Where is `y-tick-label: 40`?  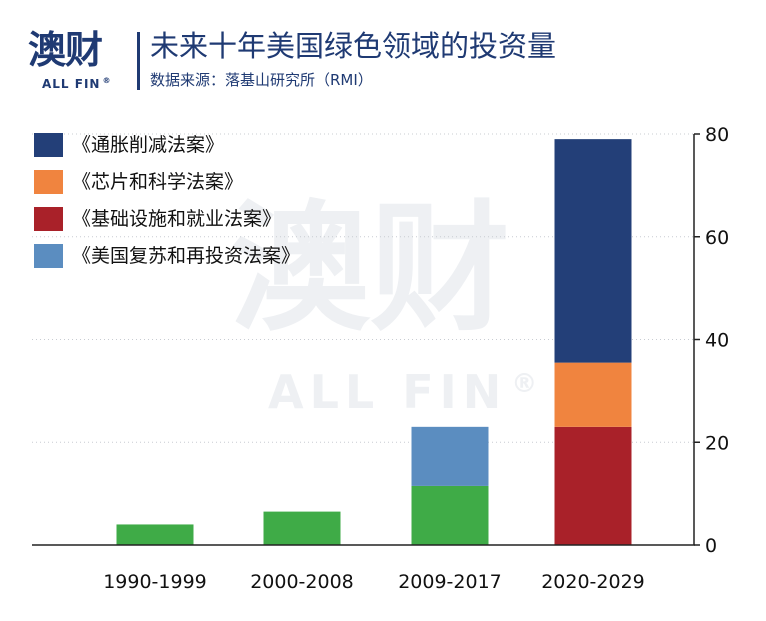 y-tick-label: 40 is located at coordinates (717, 341).